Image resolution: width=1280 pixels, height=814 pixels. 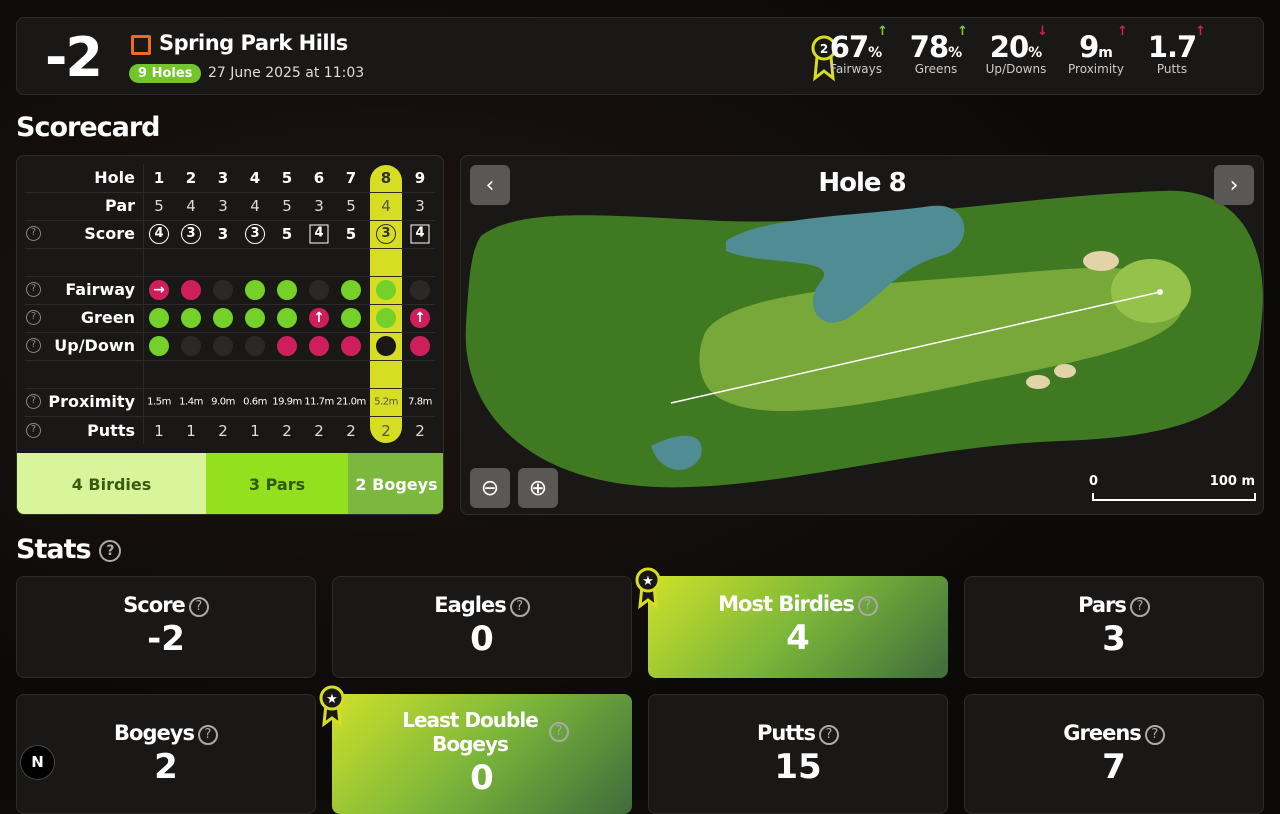 What do you see at coordinates (88, 127) in the screenshot?
I see `scorecard-title: Scorecard` at bounding box center [88, 127].